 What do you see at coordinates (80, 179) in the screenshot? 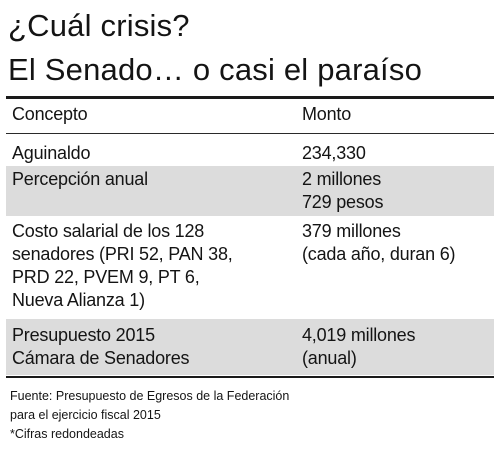
I see `row-concept: Percepción anual` at bounding box center [80, 179].